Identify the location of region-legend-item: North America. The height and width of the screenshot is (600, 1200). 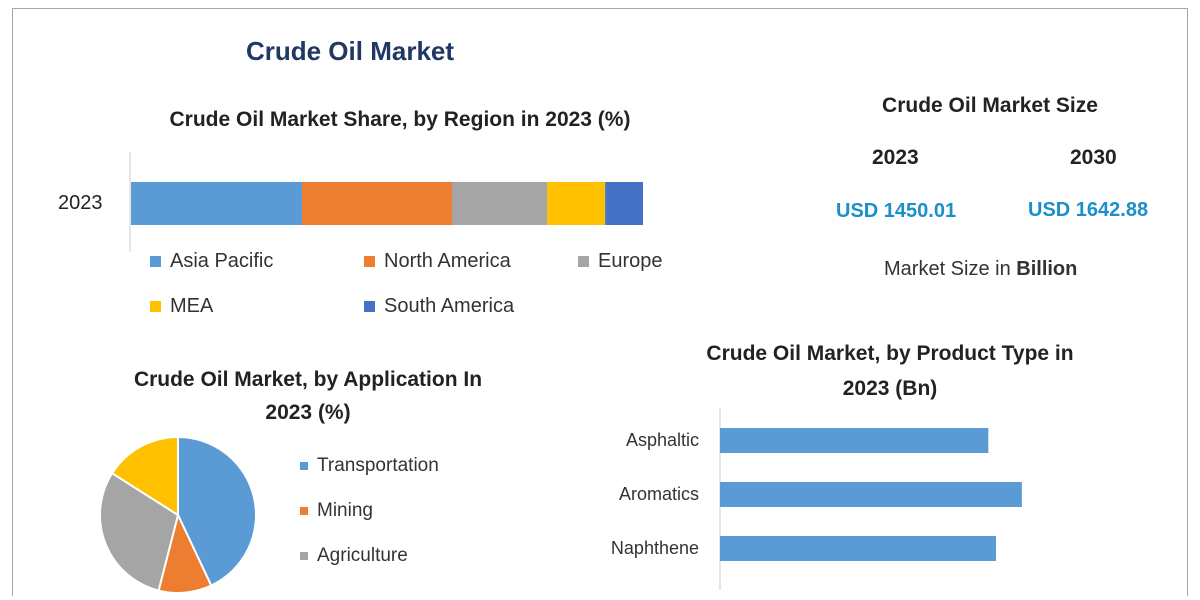
(437, 261).